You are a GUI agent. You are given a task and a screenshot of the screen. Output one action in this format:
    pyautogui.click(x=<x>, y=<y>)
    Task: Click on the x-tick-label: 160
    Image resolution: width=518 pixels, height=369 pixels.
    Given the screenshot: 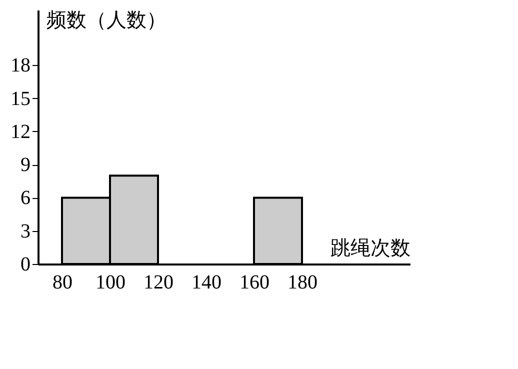 What is the action you would take?
    pyautogui.click(x=255, y=283)
    